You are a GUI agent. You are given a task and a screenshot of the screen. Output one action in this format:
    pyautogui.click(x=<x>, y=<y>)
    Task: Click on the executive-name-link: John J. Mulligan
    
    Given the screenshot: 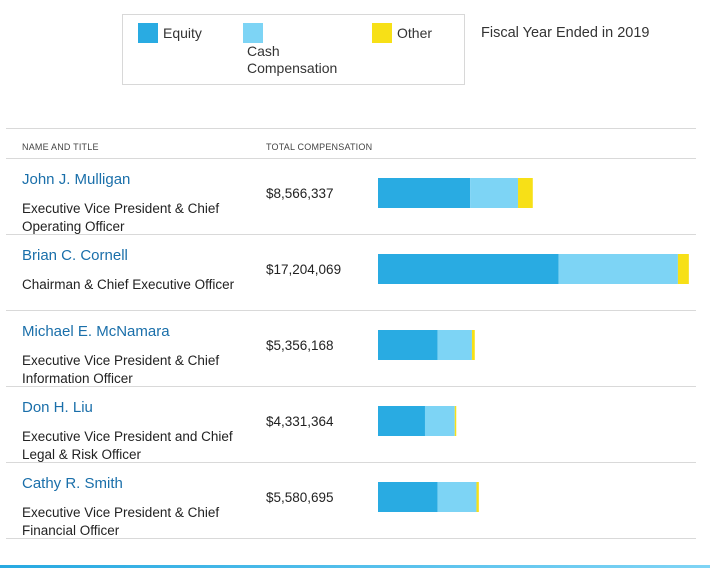 What is the action you would take?
    pyautogui.click(x=76, y=179)
    